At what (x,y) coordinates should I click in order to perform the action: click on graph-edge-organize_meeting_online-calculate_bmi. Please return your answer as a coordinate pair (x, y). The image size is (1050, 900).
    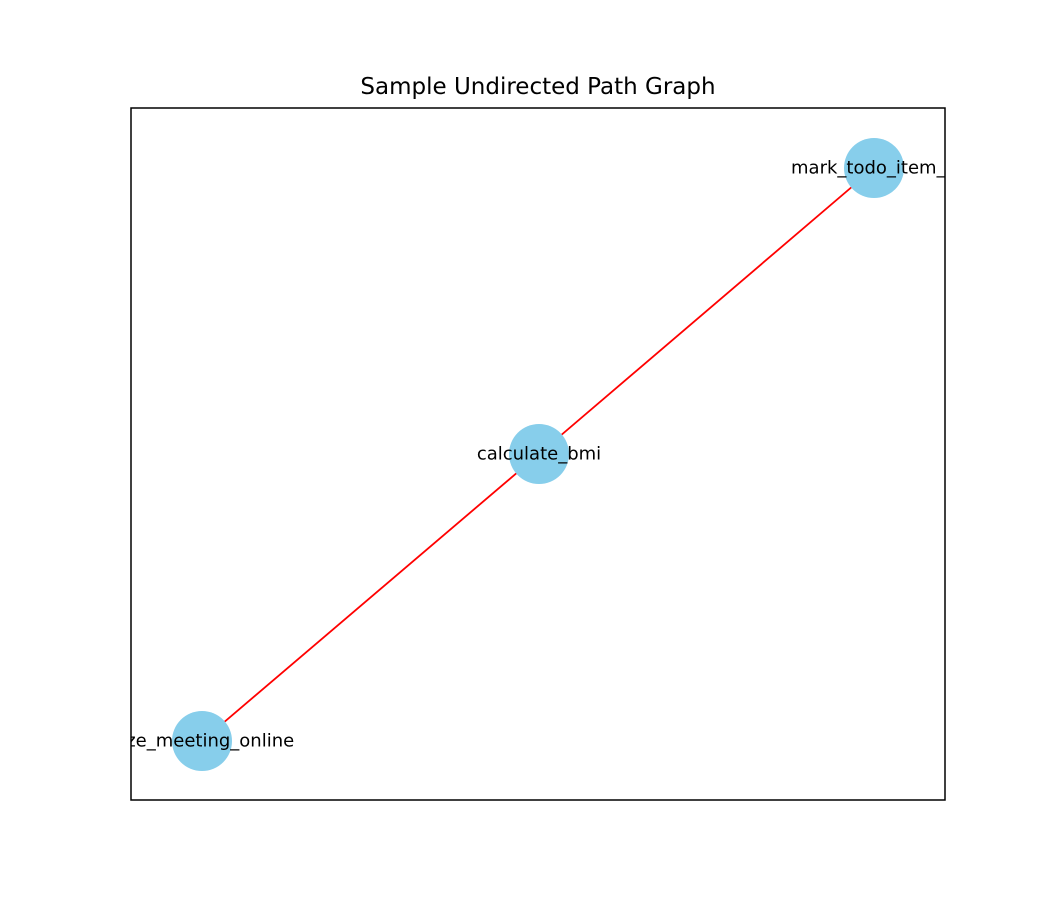
    Looking at the image, I should click on (370, 597).